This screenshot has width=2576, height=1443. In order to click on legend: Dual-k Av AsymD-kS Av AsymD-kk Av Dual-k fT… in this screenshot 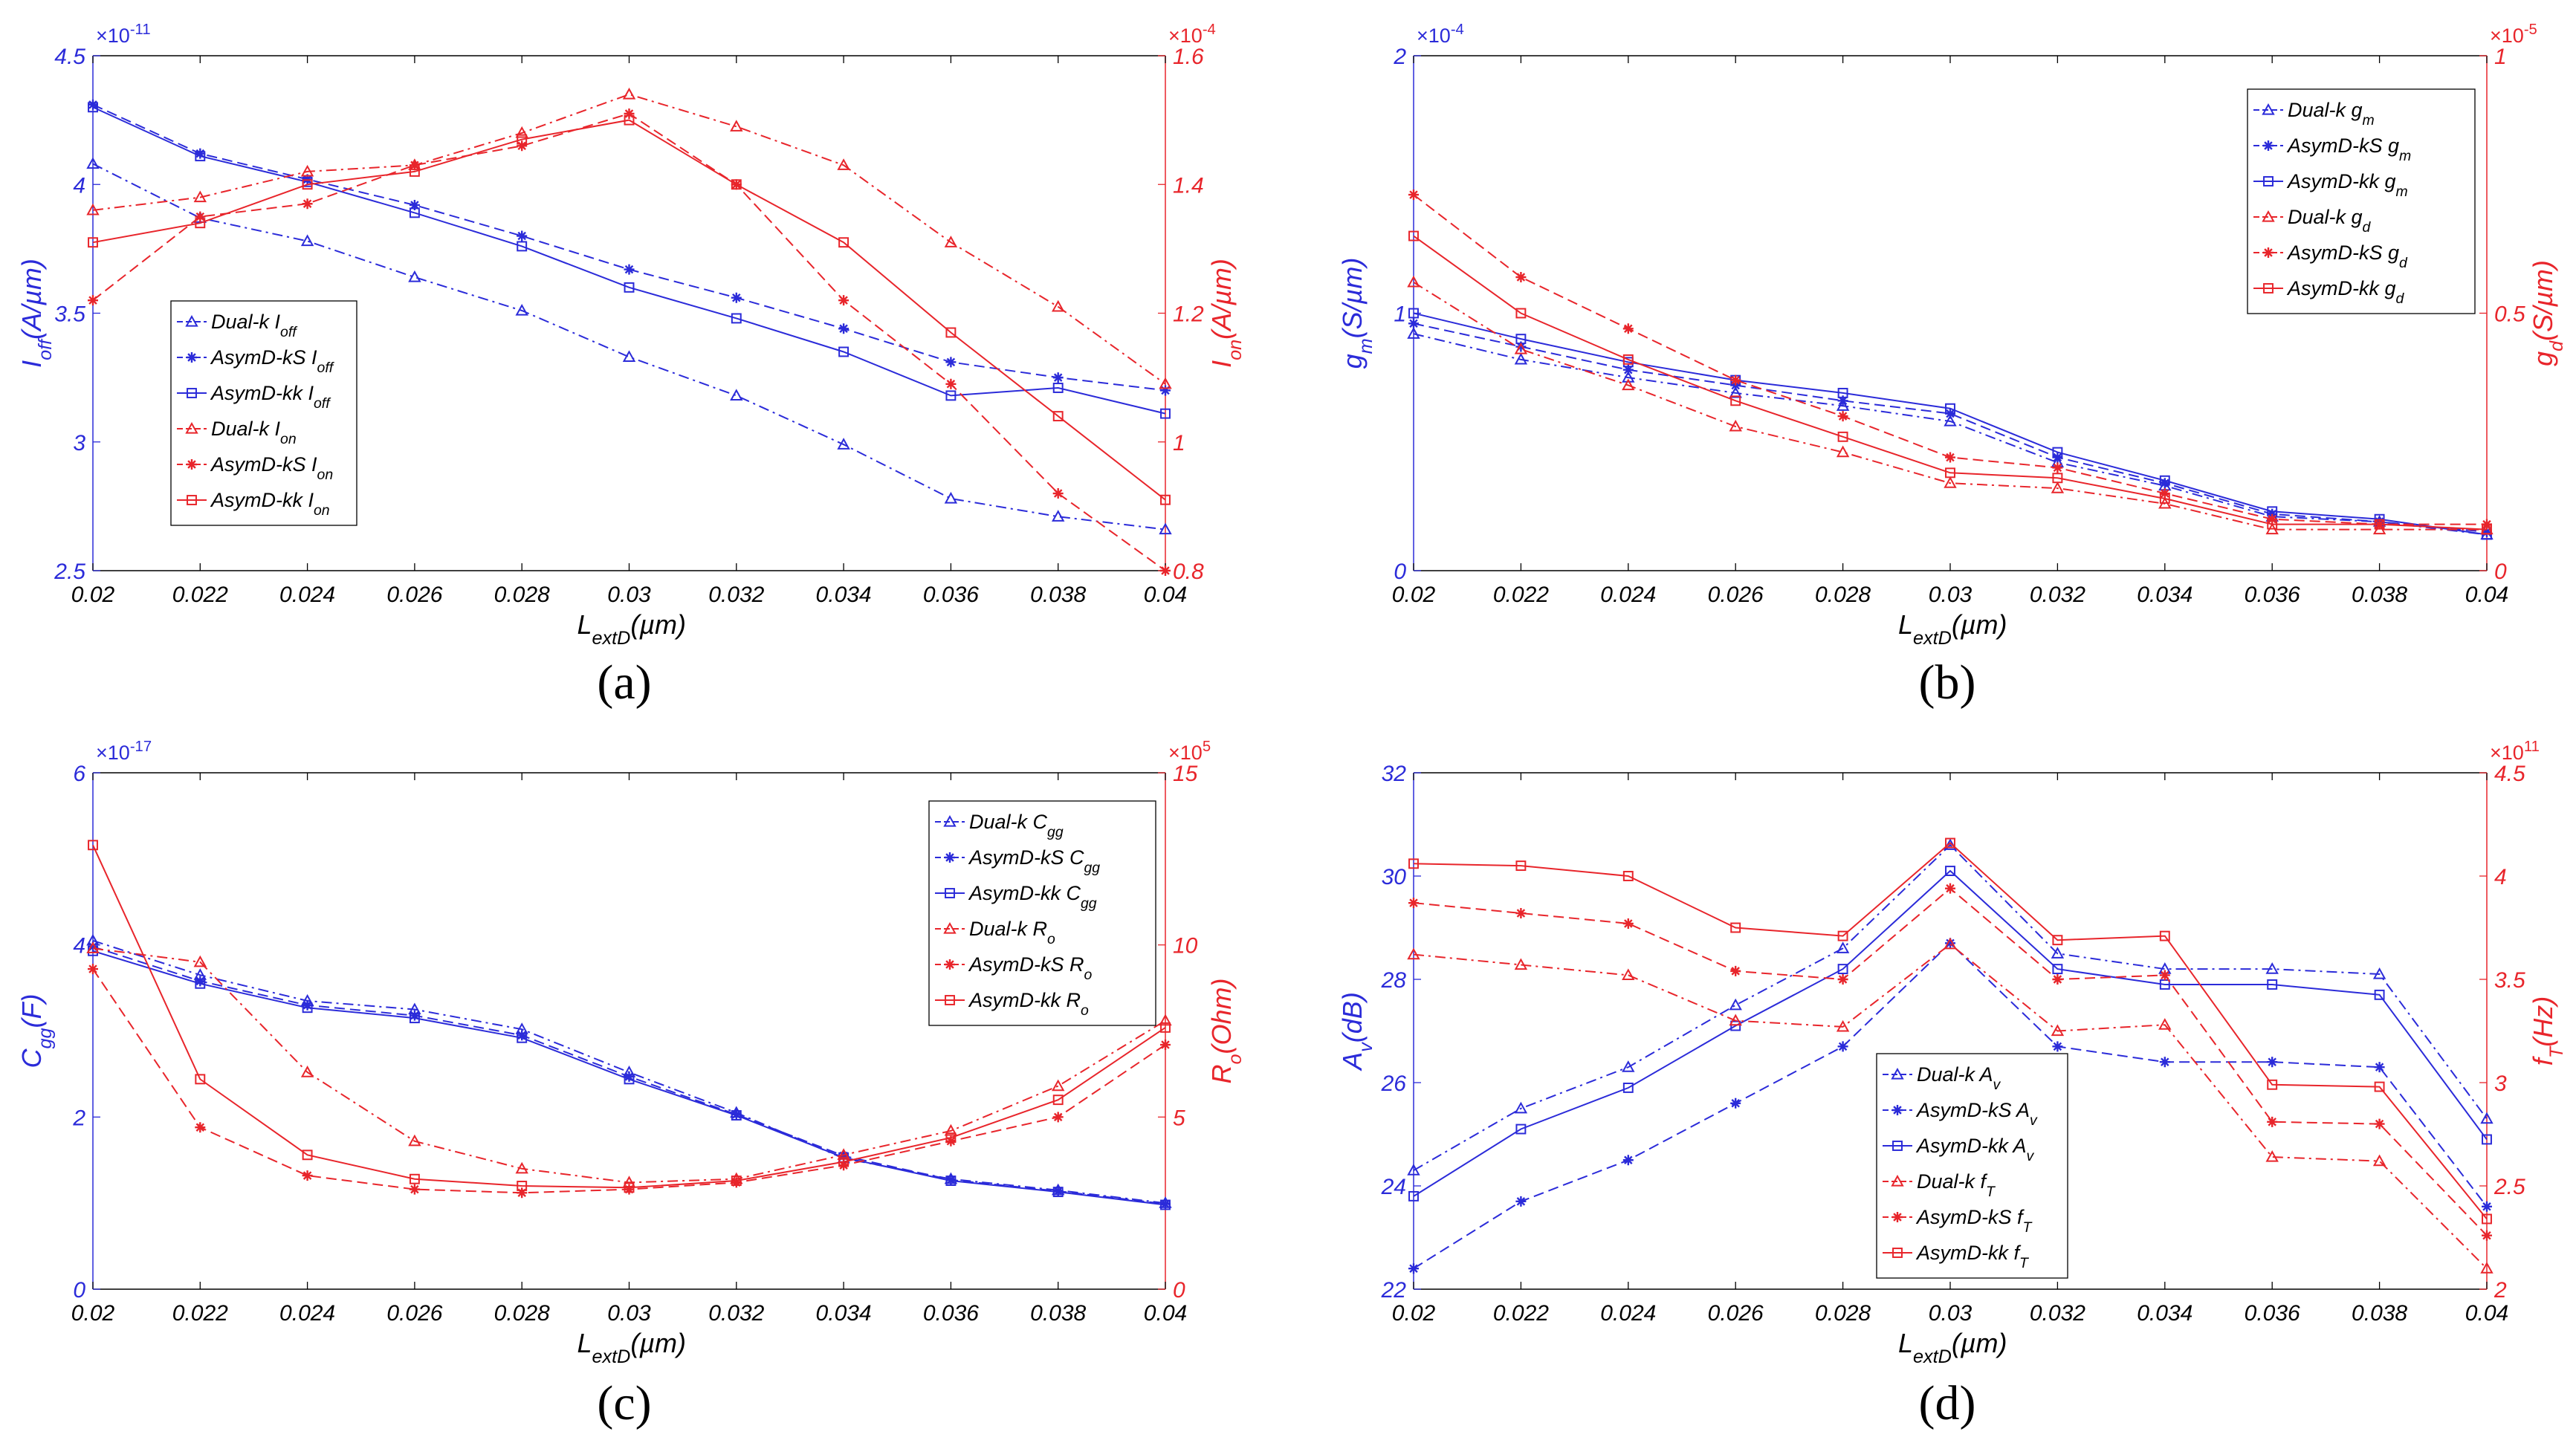, I will do `click(1972, 1166)`.